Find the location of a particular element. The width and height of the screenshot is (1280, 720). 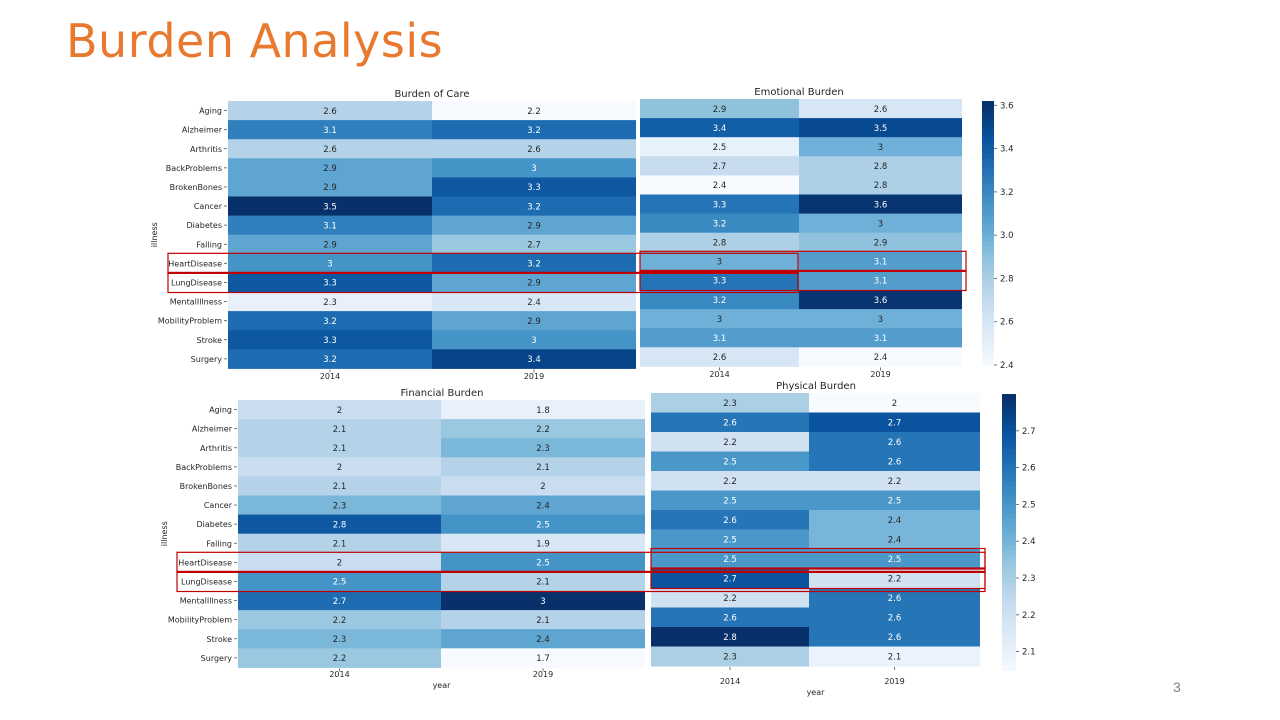

y-axis-label: illness is located at coordinates (164, 533).